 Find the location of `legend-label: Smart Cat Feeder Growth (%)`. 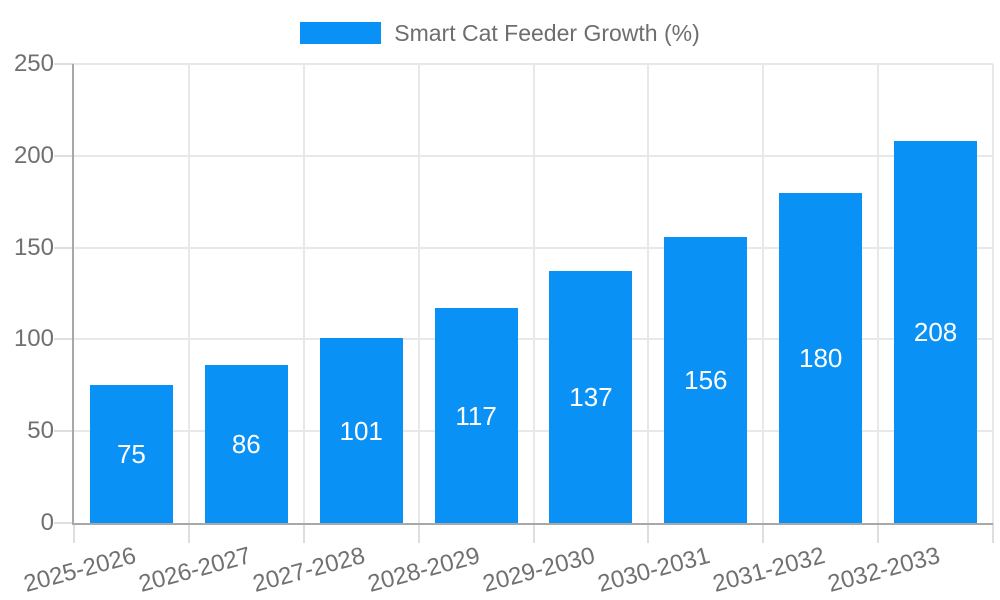

legend-label: Smart Cat Feeder Growth (%) is located at coordinates (547, 33).